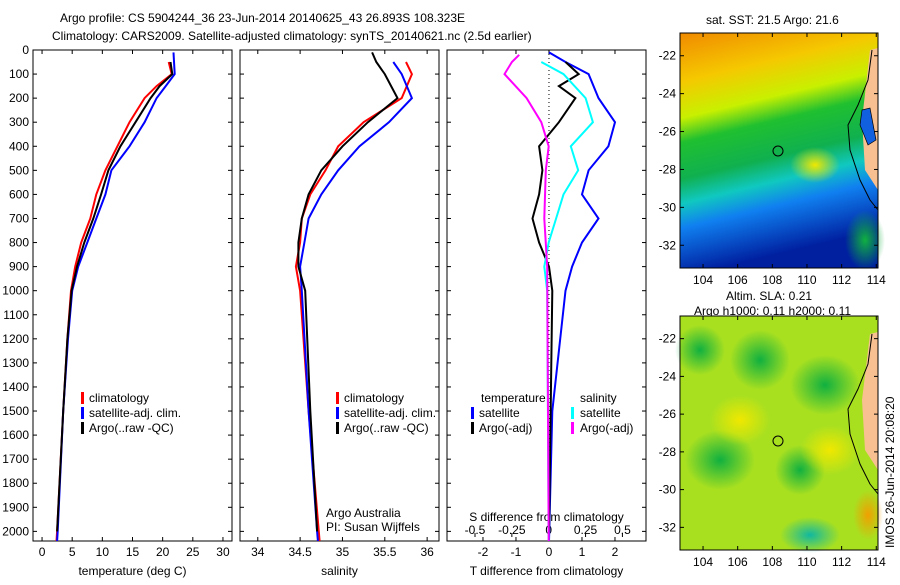 This screenshot has width=900, height=585. What do you see at coordinates (15, 363) in the screenshot?
I see `y-tick-label: 1300` at bounding box center [15, 363].